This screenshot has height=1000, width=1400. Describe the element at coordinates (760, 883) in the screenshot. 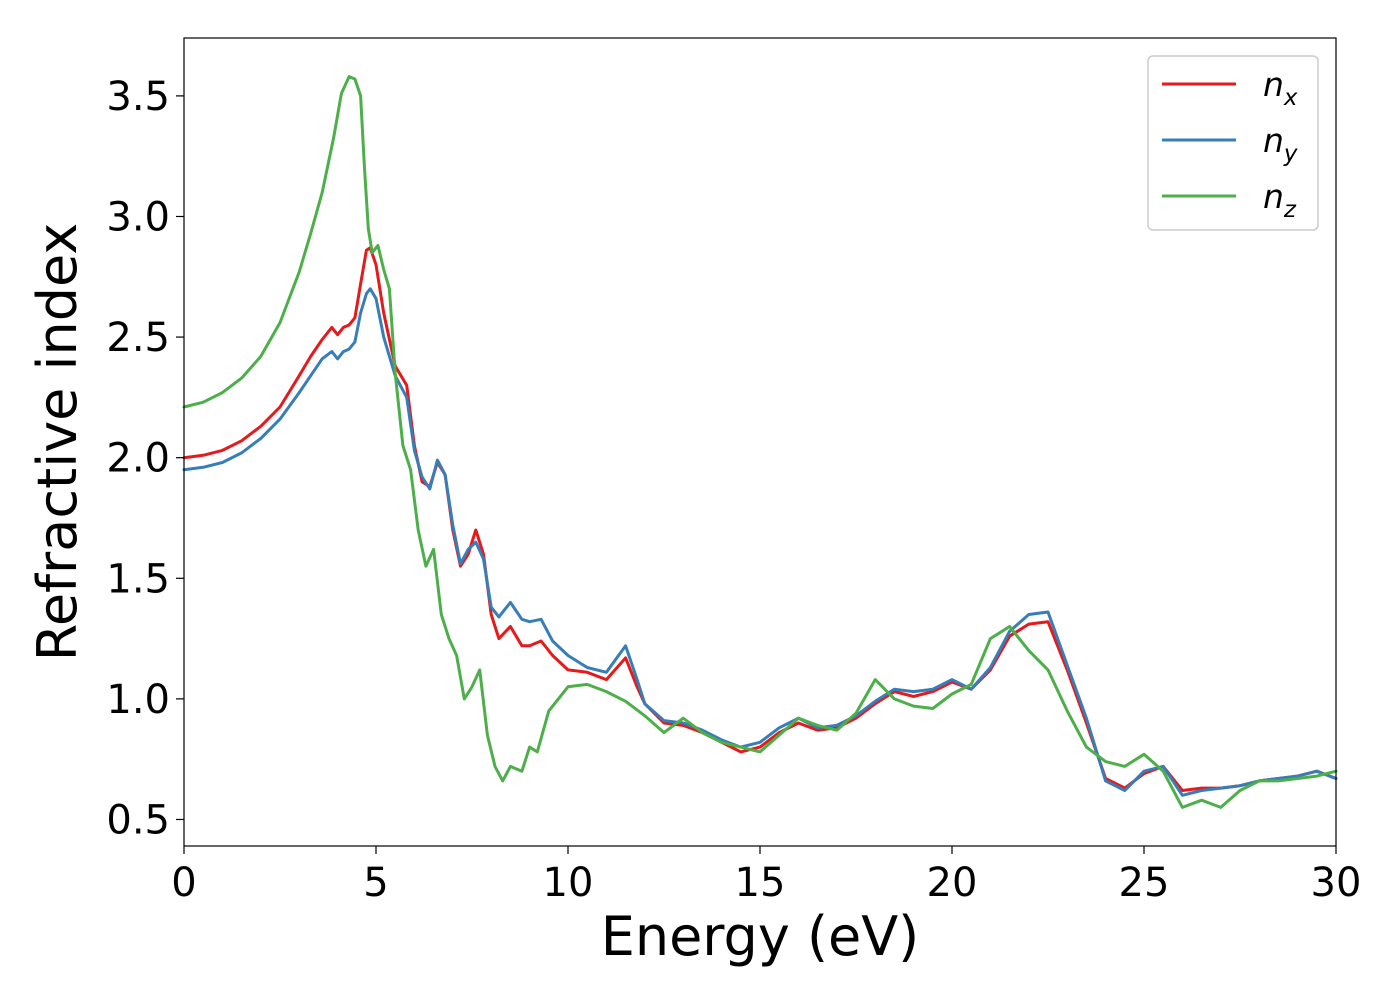

I see `x-tick-label: 15` at that location.